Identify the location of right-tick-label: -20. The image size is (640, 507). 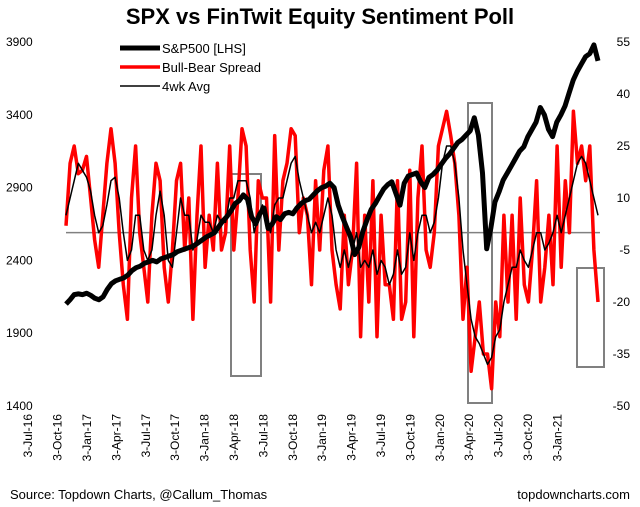
(622, 302).